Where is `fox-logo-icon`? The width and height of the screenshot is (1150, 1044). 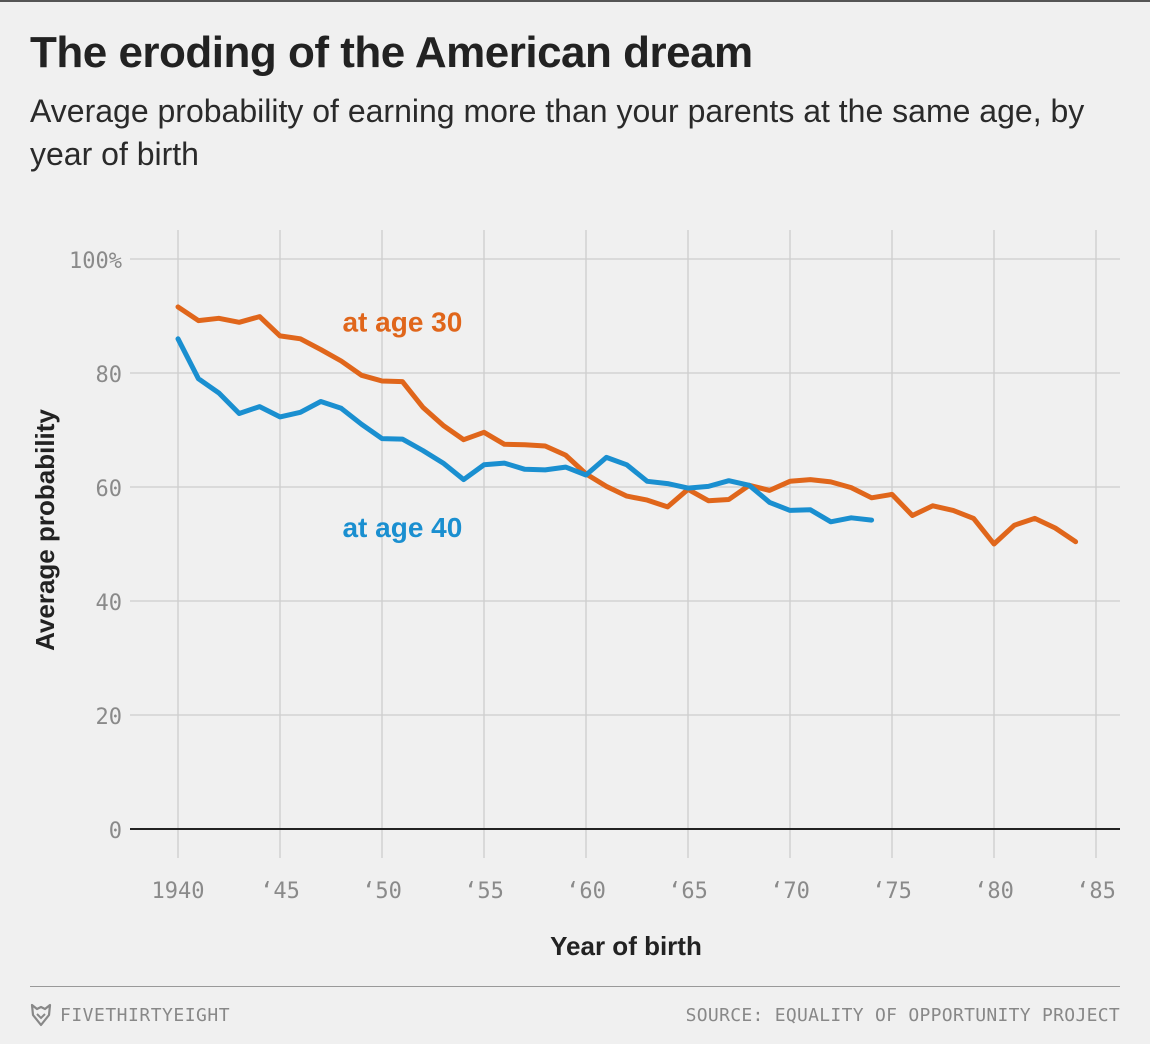 fox-logo-icon is located at coordinates (41, 1015).